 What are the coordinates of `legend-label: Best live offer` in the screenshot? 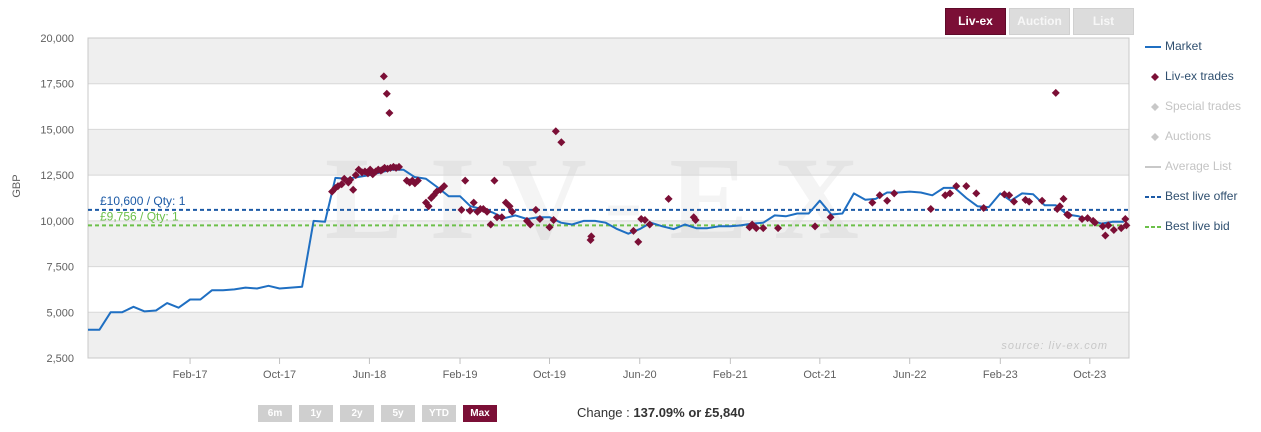 It's located at (1201, 196).